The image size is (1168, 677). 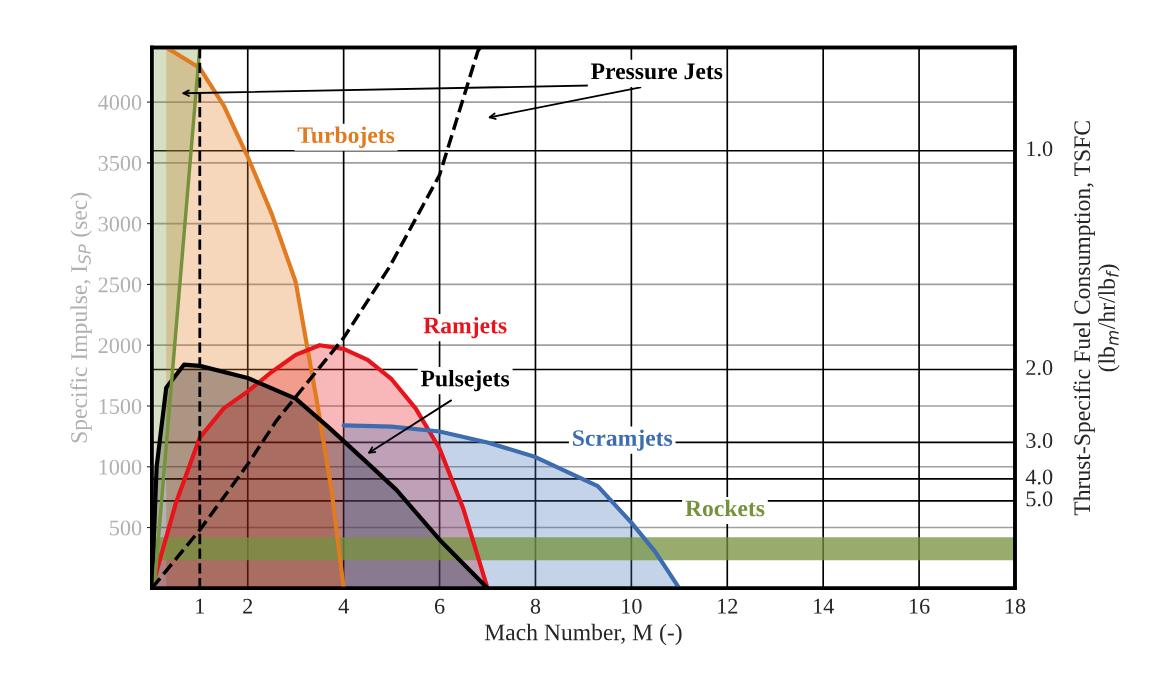 What do you see at coordinates (248, 606) in the screenshot?
I see `x-tick-label: 2` at bounding box center [248, 606].